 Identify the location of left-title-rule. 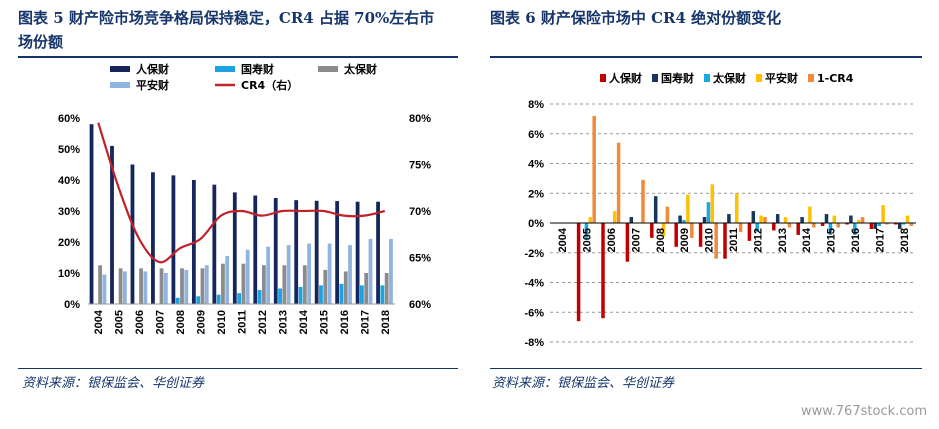
(238, 57).